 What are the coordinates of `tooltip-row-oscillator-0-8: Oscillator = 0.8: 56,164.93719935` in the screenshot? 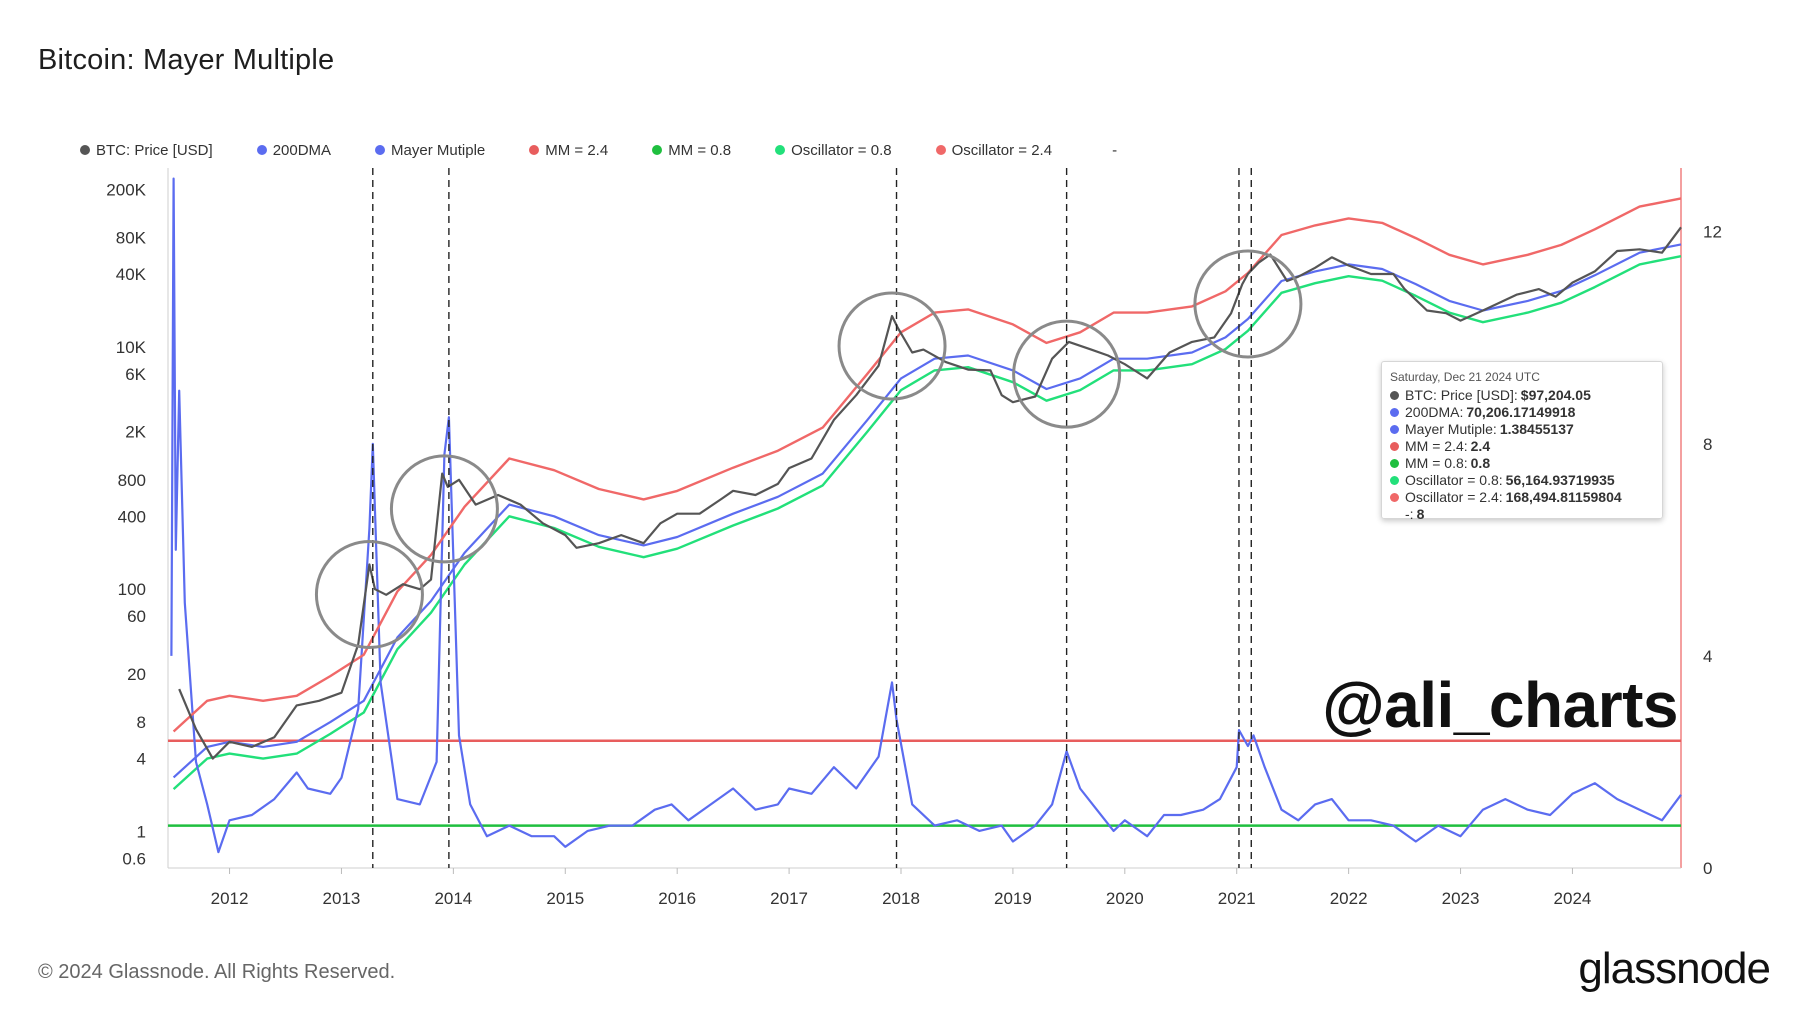 It's located at (1526, 480).